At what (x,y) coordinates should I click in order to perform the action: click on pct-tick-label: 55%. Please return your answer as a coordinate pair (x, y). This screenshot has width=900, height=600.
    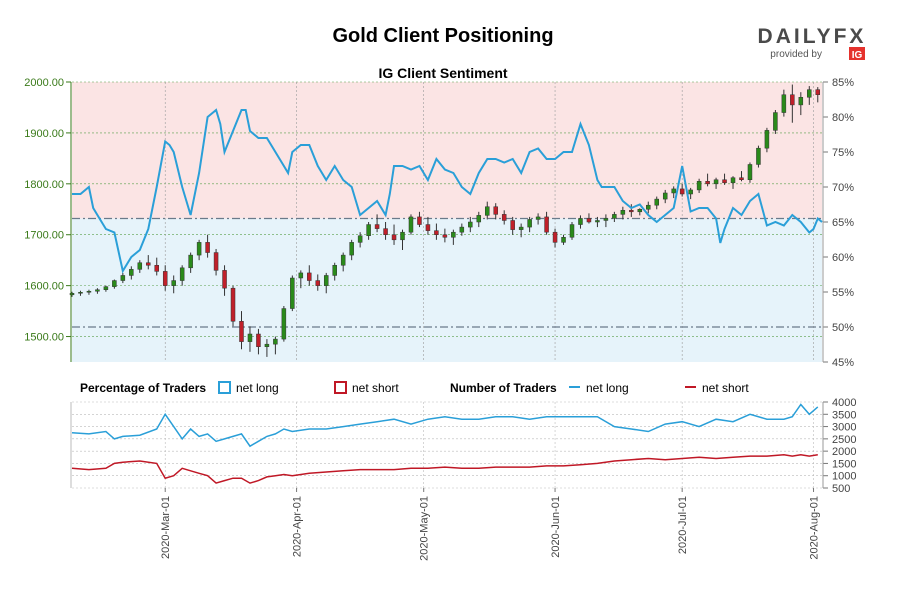
    Looking at the image, I should click on (843, 293).